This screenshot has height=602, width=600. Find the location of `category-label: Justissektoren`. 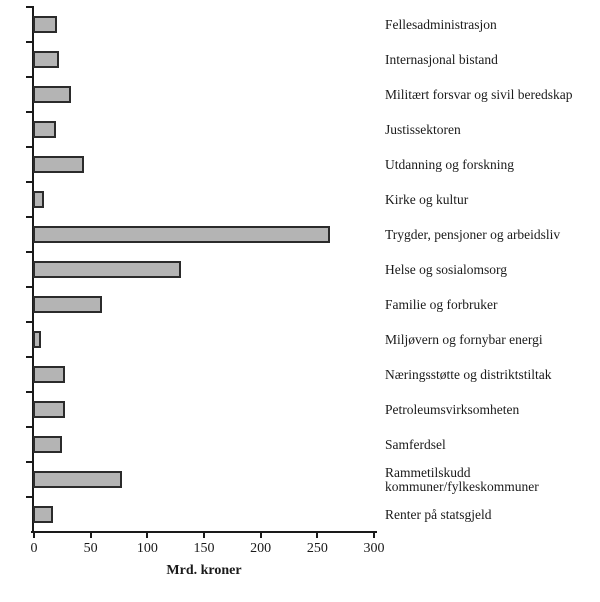

category-label: Justissektoren is located at coordinates (423, 129).